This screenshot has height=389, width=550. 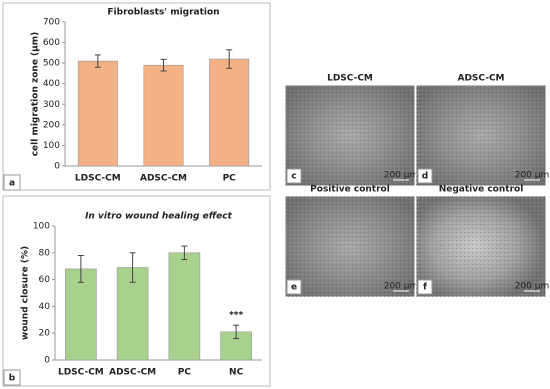 I want to click on y-tick-label: 60, so click(x=45, y=280).